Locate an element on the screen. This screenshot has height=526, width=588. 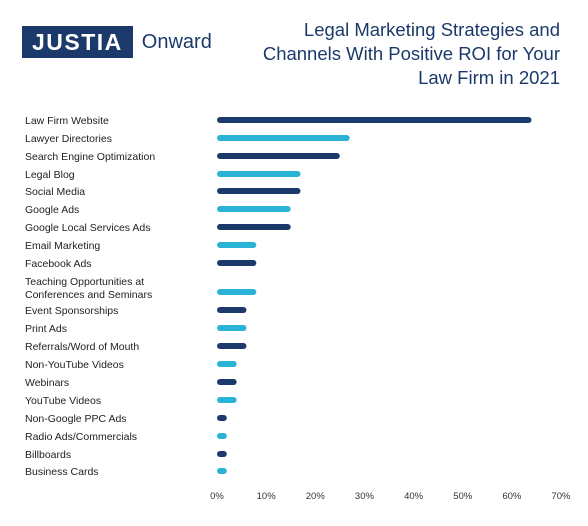
chart-title-line-3: Law Firm in 2021 is located at coordinates (489, 77).